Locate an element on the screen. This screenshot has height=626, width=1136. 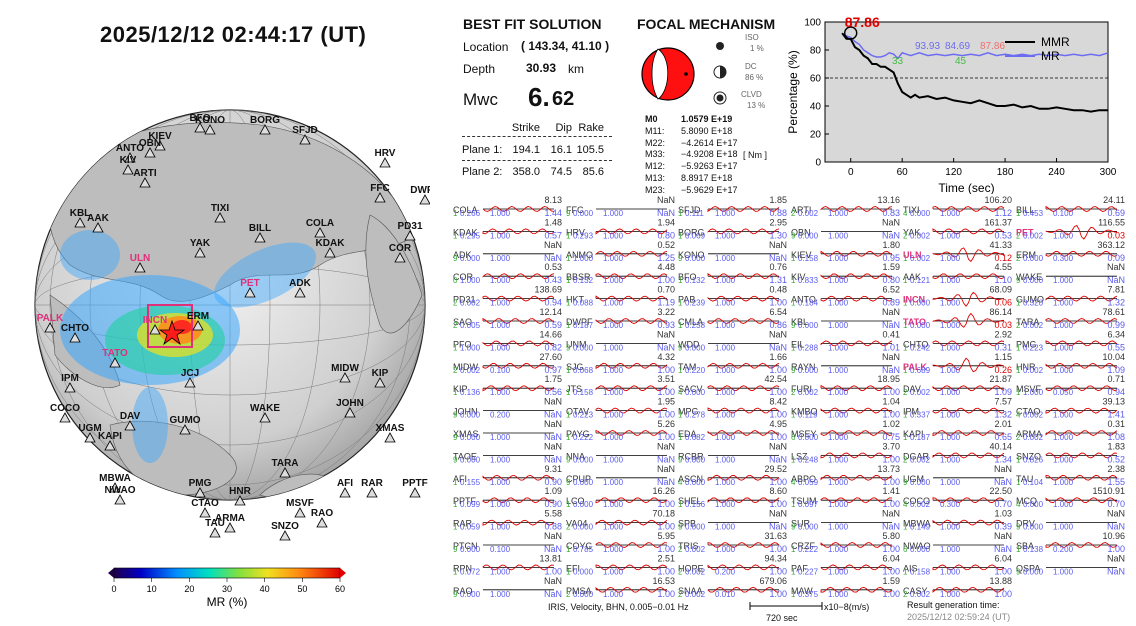
waveform-amplitude: 8.13 is located at coordinates (553, 200).